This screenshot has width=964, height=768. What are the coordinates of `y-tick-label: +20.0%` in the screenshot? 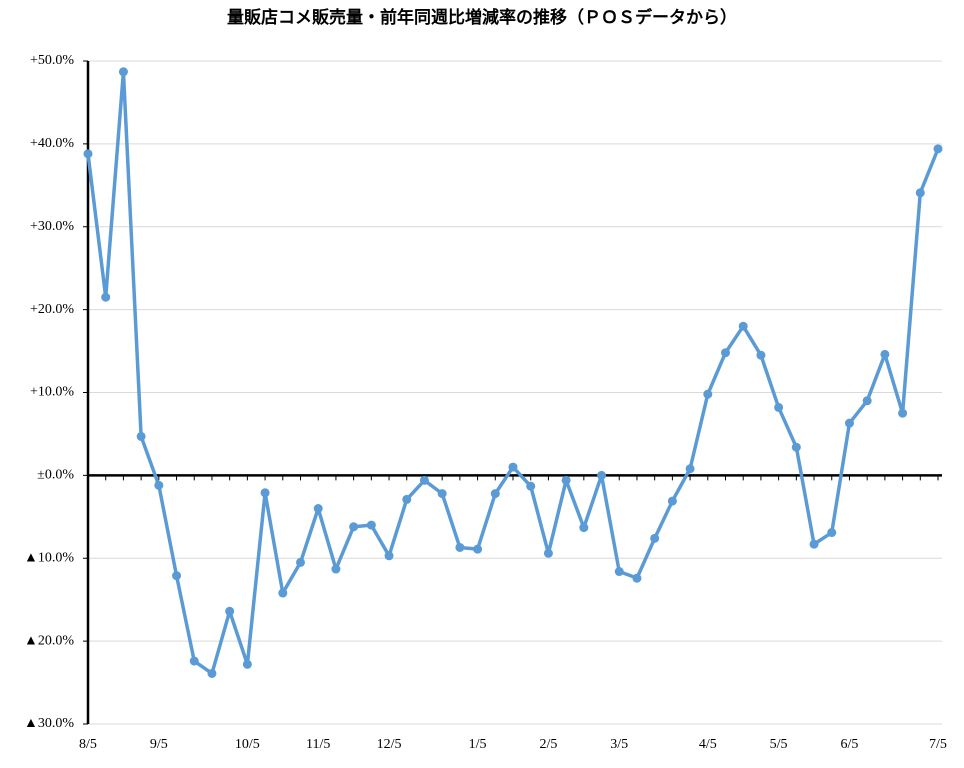 It's located at (52, 309).